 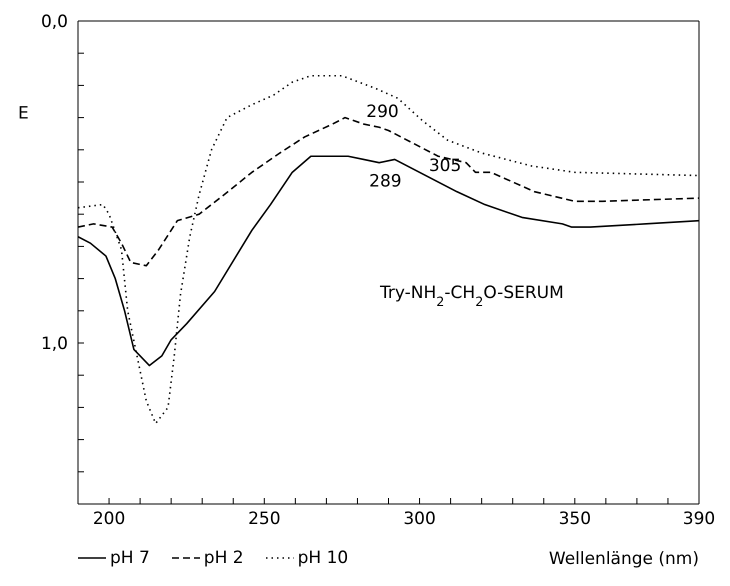 I want to click on annotation: 305, so click(x=445, y=166).